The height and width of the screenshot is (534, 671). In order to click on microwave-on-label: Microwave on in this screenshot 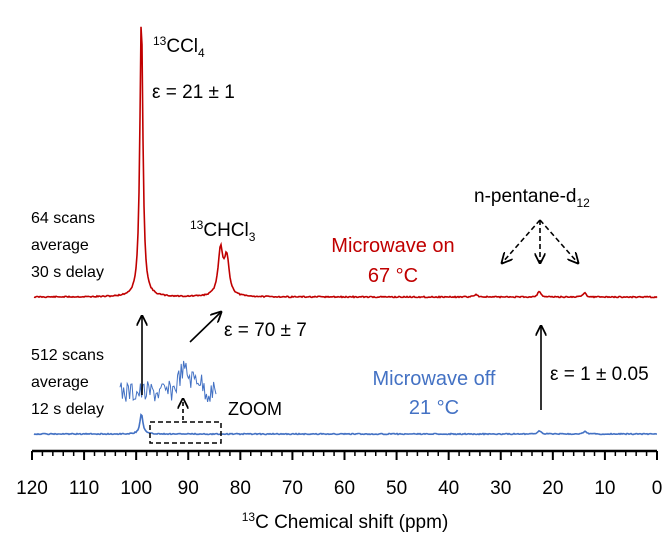, I will do `click(392, 246)`.